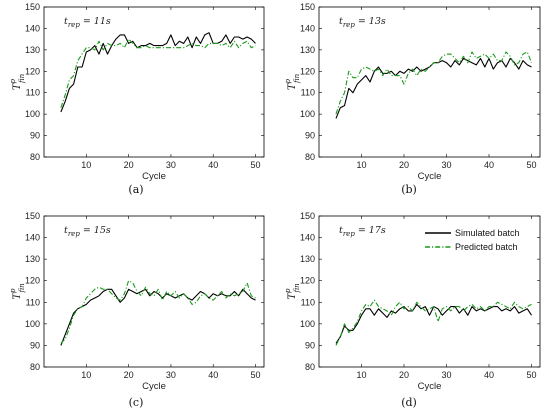  What do you see at coordinates (472, 240) in the screenshot?
I see `legend: Simulated batch Predicted batch` at bounding box center [472, 240].